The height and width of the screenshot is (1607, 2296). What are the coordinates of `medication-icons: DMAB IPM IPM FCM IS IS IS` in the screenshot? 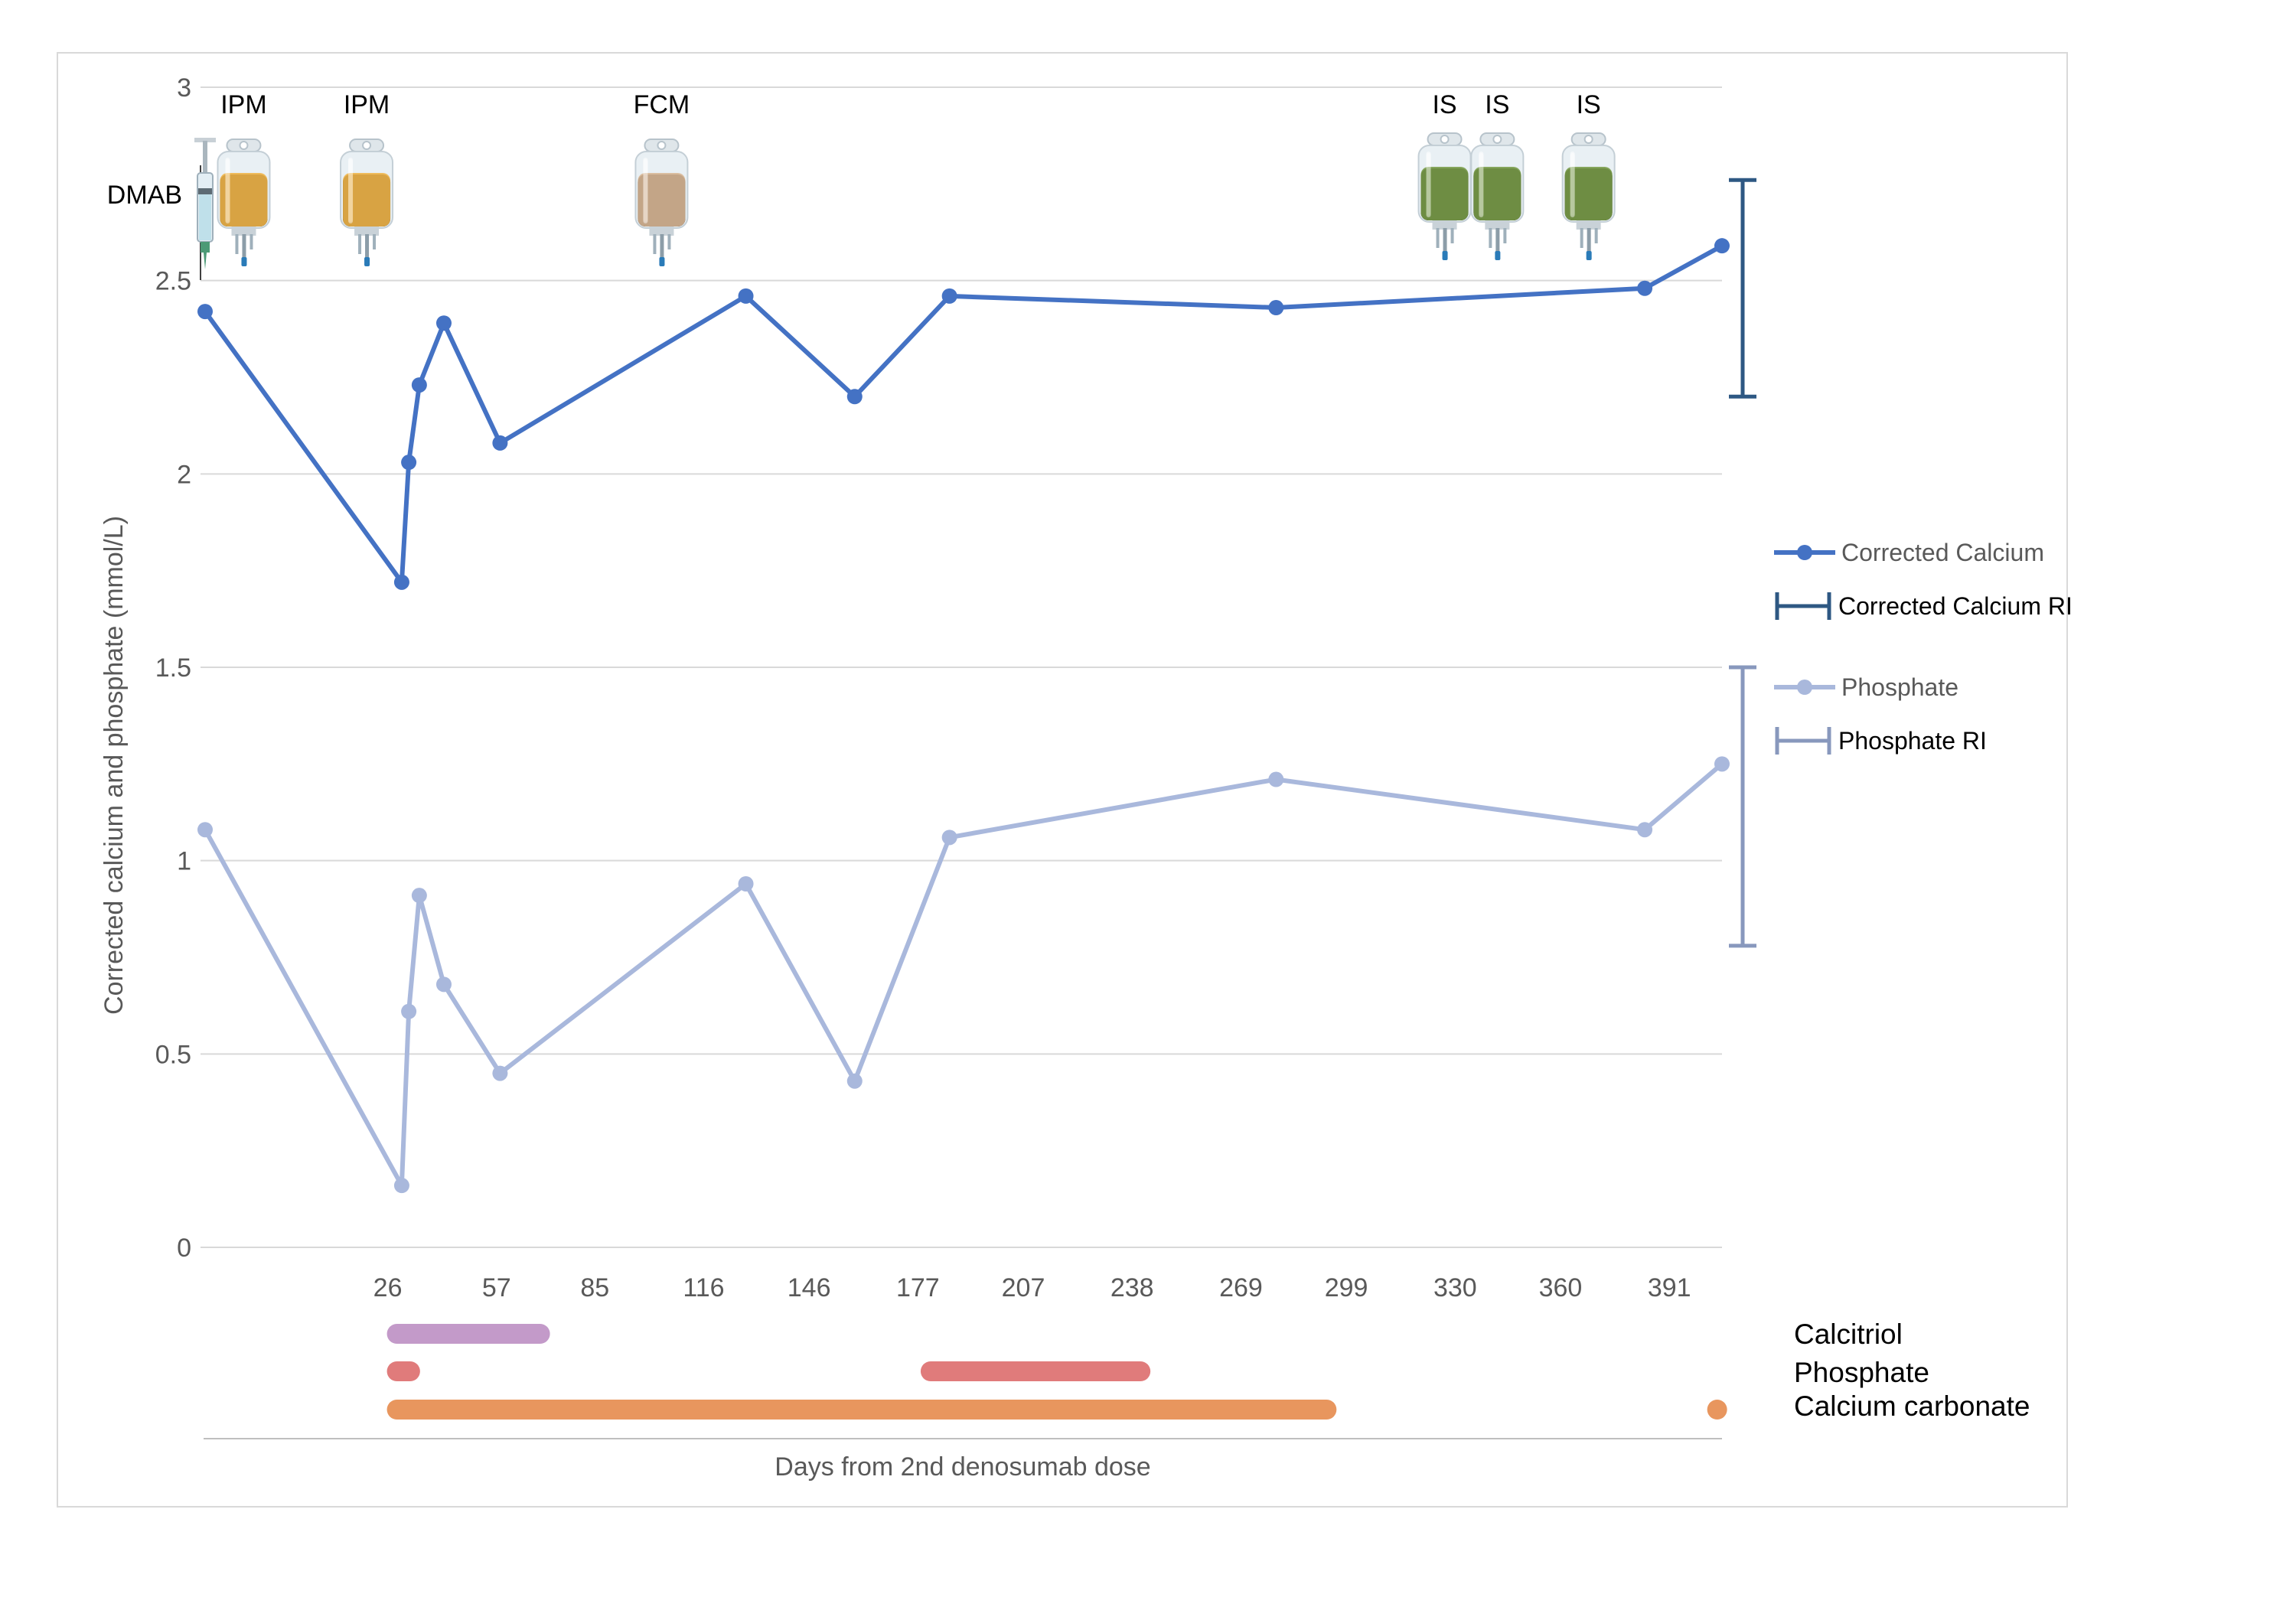 It's located at (861, 180).